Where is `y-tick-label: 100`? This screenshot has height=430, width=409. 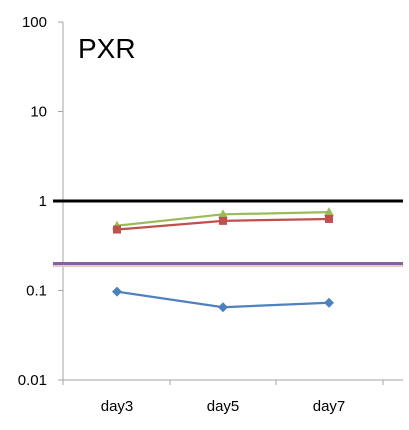
y-tick-label: 100 is located at coordinates (34, 22).